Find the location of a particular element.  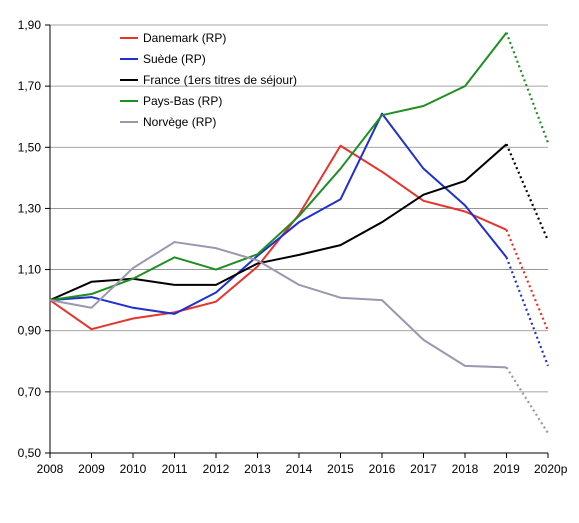

y-tick-label: 1,10 is located at coordinates (30, 270).